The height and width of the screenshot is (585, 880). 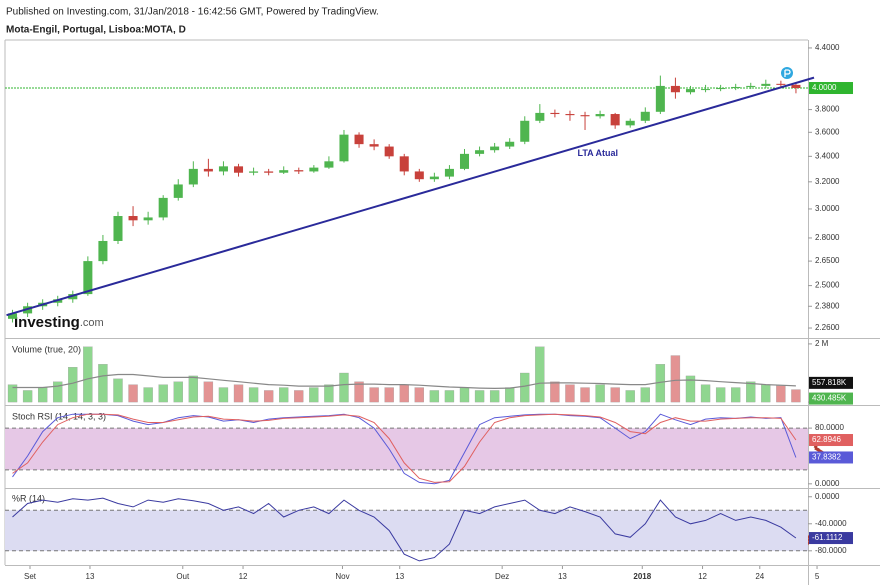 What do you see at coordinates (829, 427) in the screenshot?
I see `y-tick-label: 80.0000` at bounding box center [829, 427].